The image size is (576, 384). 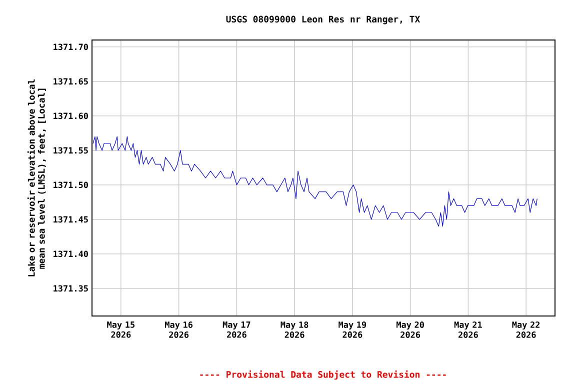 What do you see at coordinates (121, 330) in the screenshot?
I see `x-tick-label: May 15 2026` at bounding box center [121, 330].